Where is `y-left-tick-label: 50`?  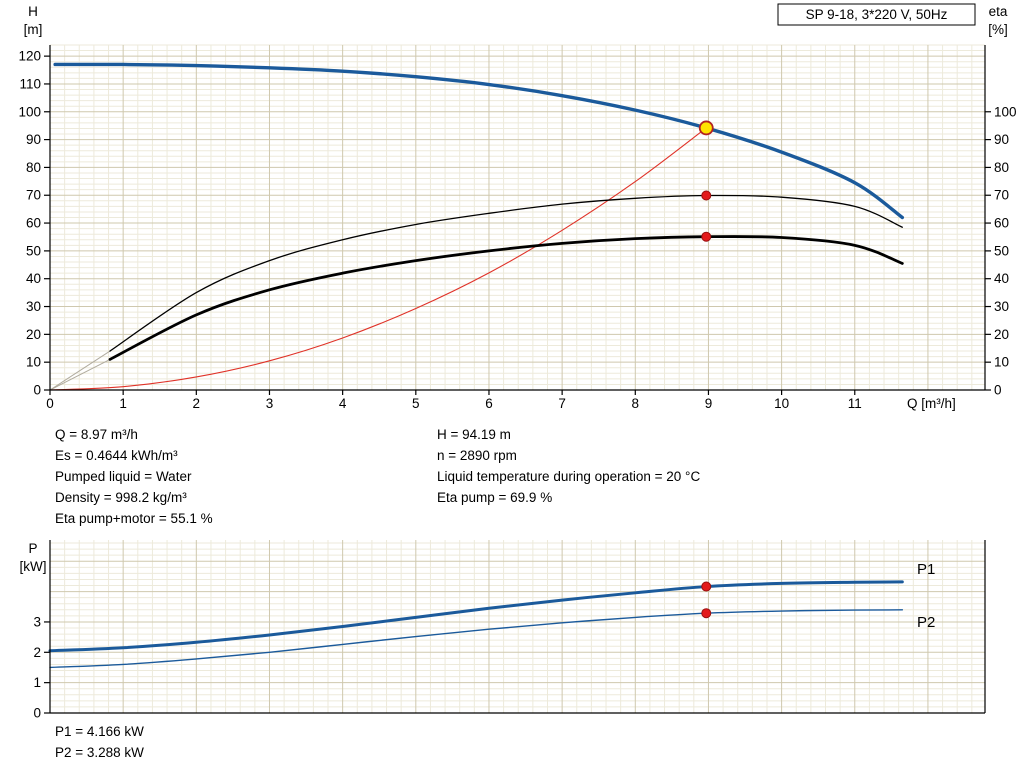
y-left-tick-label: 50 is located at coordinates (33, 250).